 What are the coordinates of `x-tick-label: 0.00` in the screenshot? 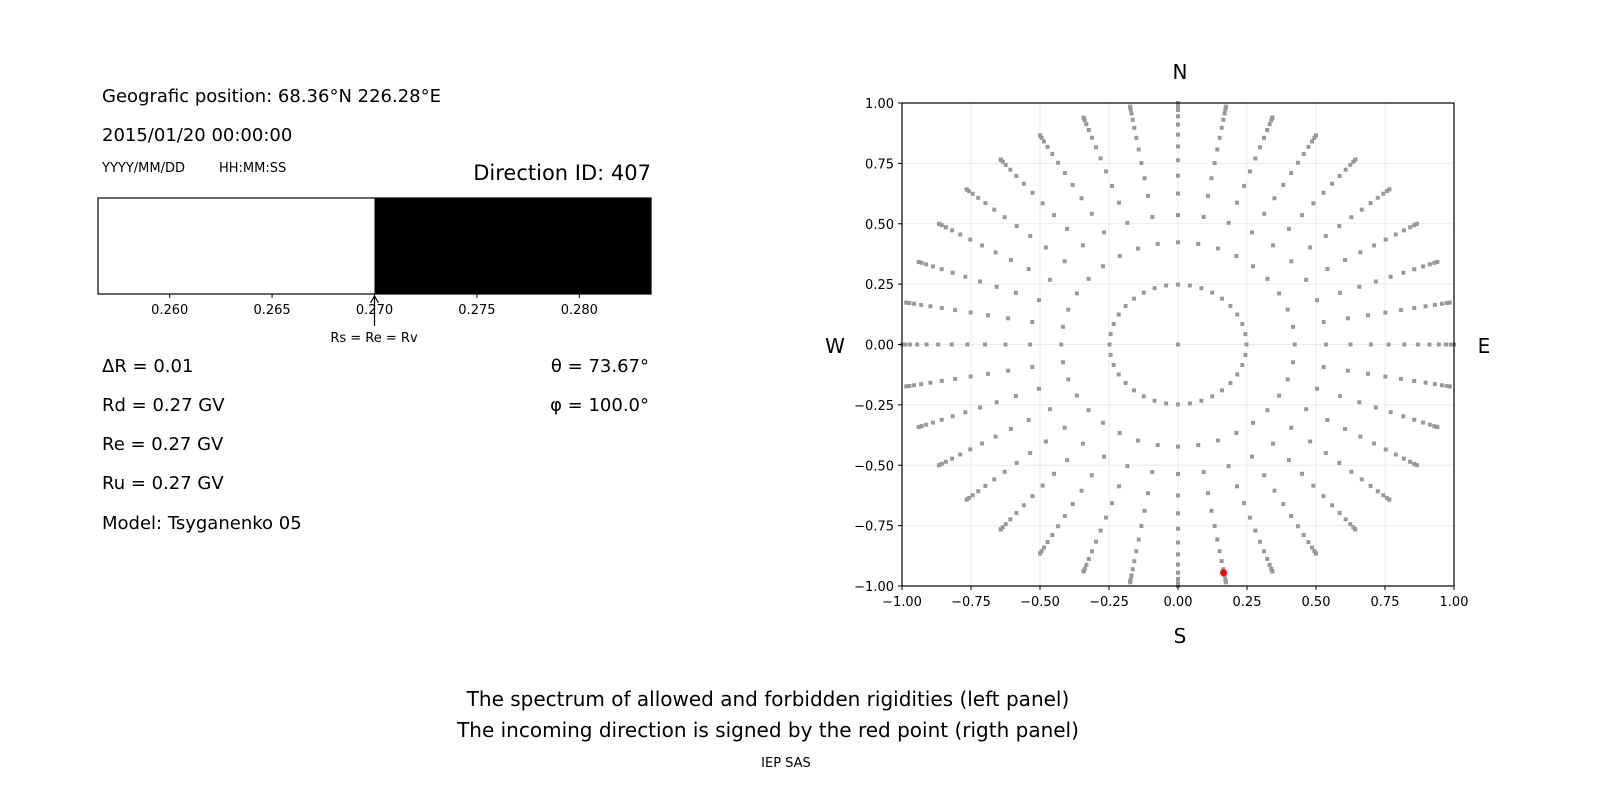 It's located at (1178, 602).